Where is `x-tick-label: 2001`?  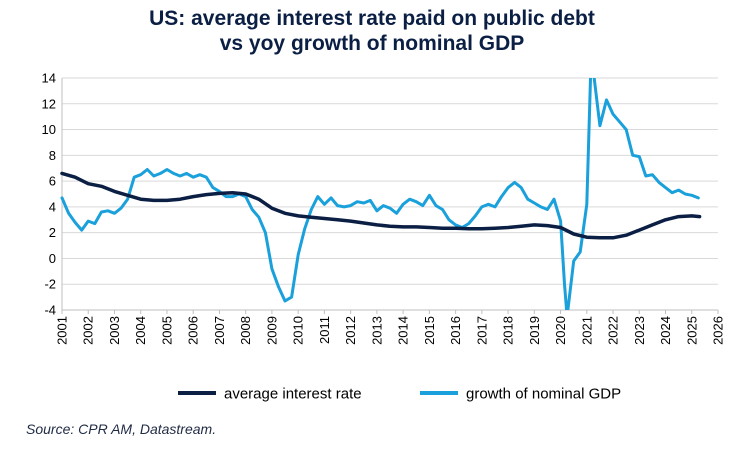
x-tick-label: 2001 is located at coordinates (62, 330).